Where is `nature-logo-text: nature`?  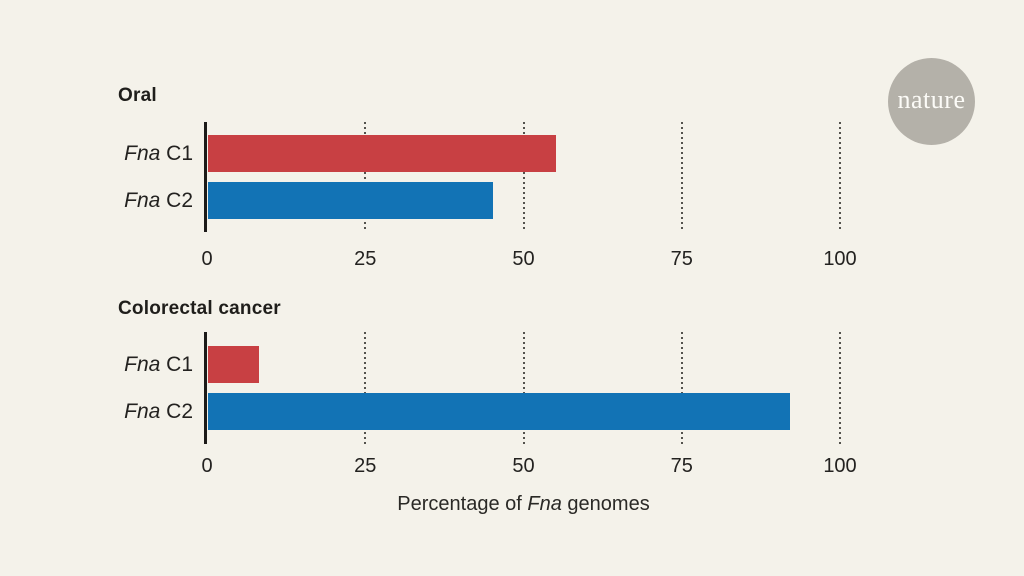
nature-logo-text: nature is located at coordinates (931, 99).